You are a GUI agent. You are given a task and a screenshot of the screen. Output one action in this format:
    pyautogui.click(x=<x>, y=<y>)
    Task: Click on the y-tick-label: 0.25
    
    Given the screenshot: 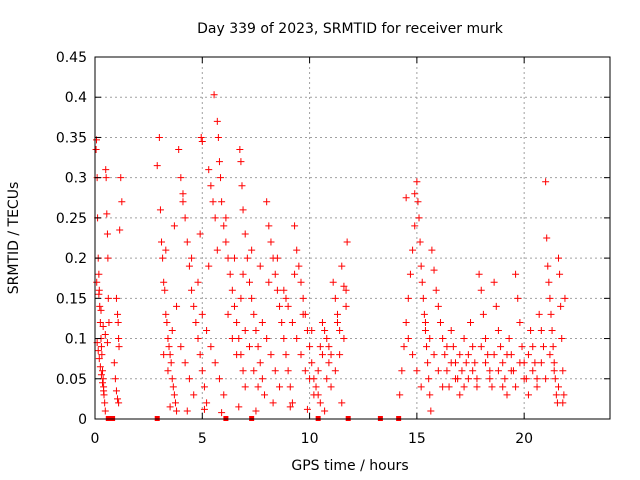 What is the action you would take?
    pyautogui.click(x=71, y=219)
    